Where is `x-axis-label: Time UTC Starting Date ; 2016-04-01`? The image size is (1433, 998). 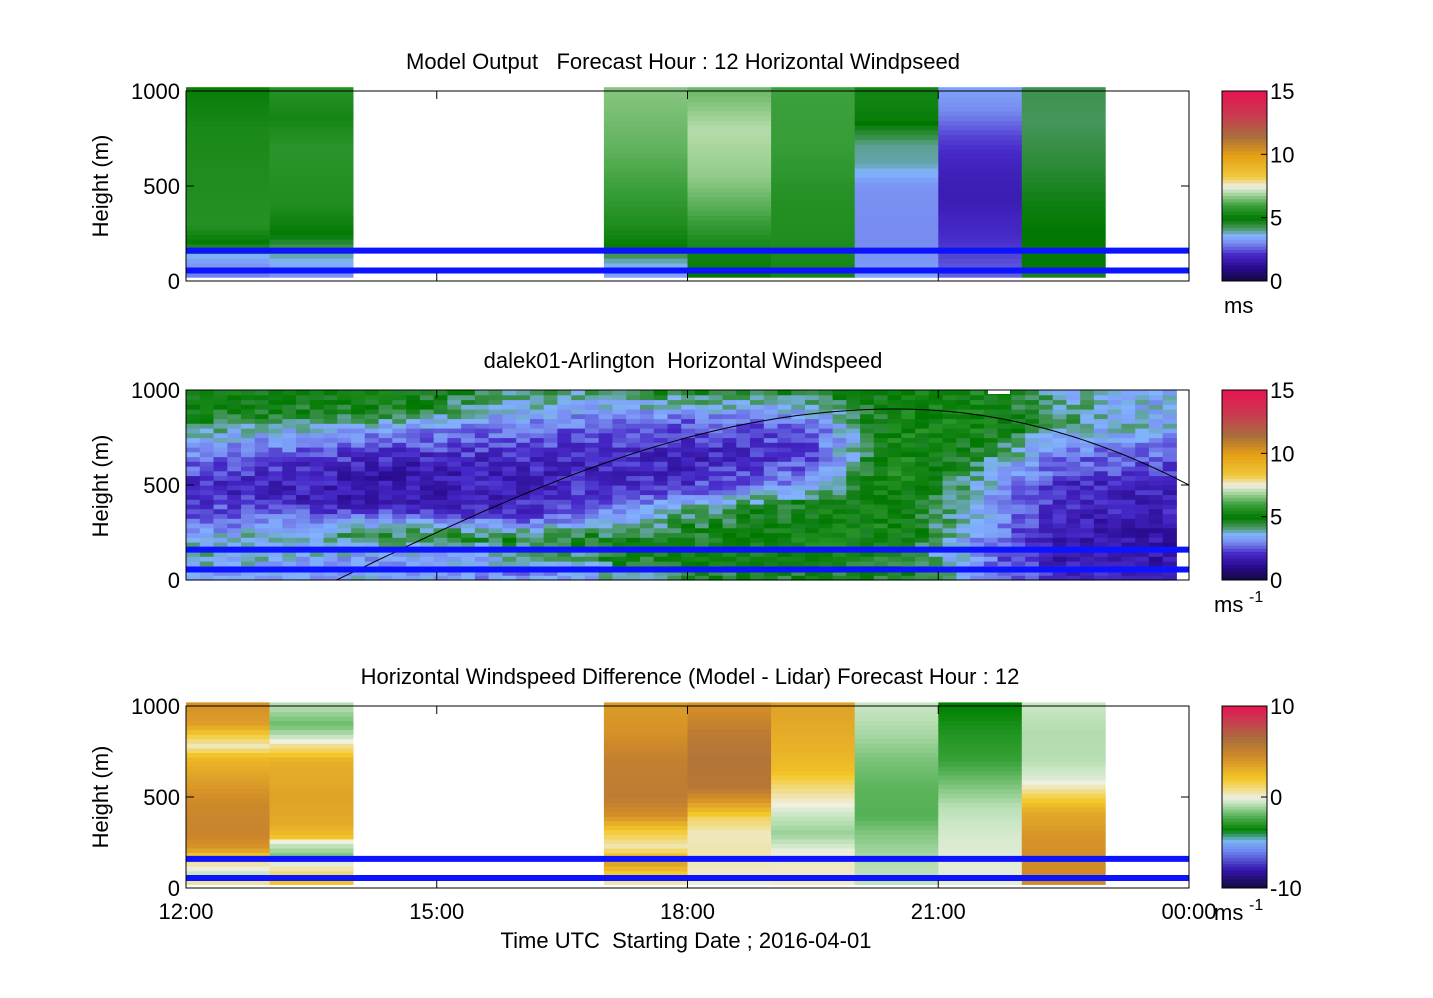 x-axis-label: Time UTC Starting Date ; 2016-04-01 is located at coordinates (686, 940).